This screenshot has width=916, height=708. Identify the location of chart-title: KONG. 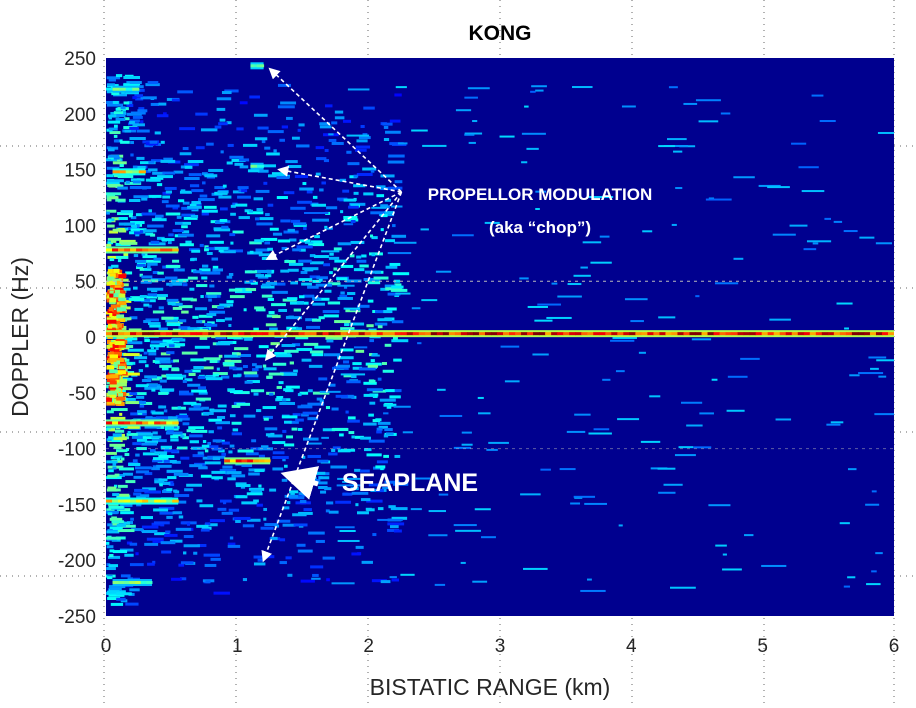
(500, 33).